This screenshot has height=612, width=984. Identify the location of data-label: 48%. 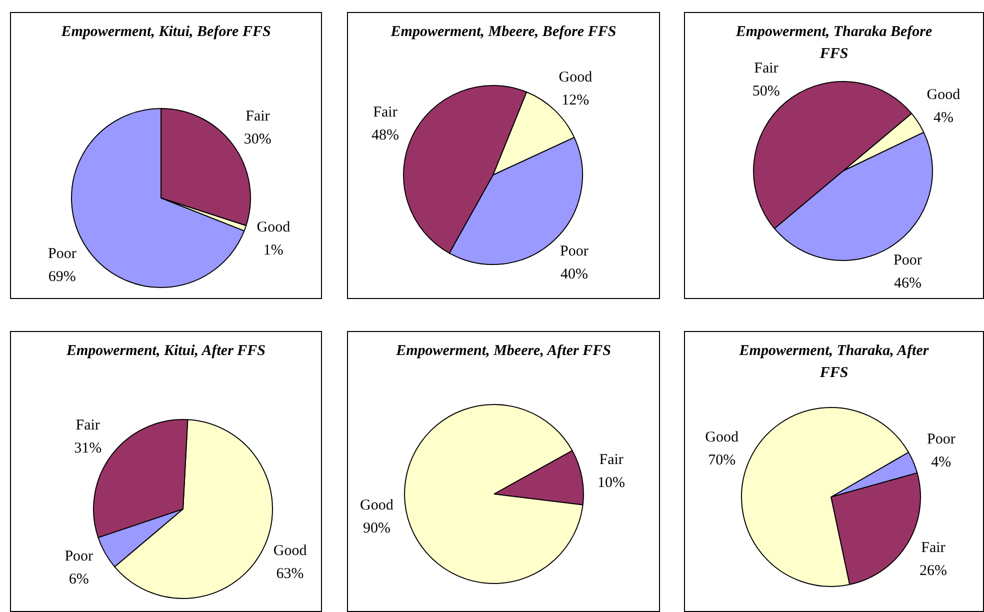
(385, 135).